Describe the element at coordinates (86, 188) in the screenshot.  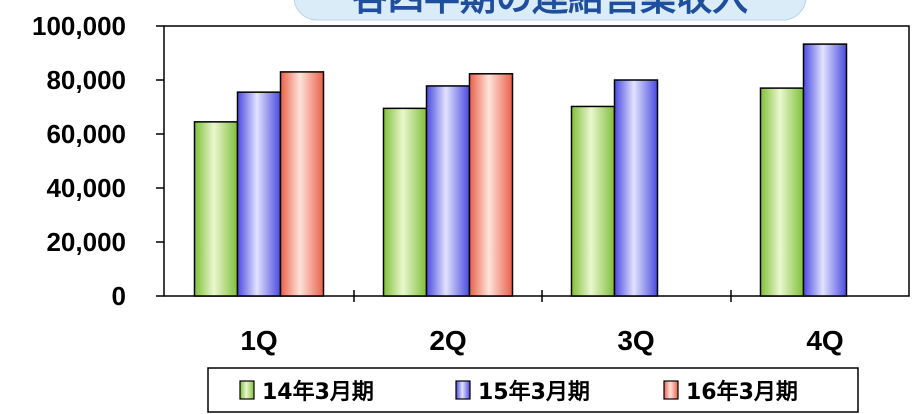
I see `y-tick-label: 40,000` at that location.